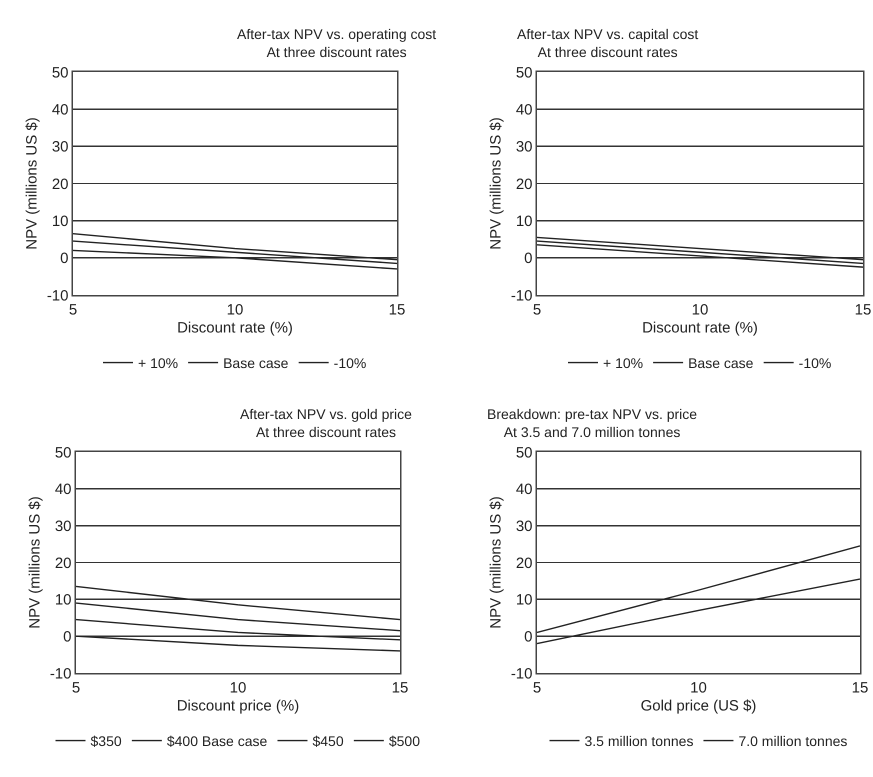  Describe the element at coordinates (404, 741) in the screenshot. I see `legend-label: $500` at that location.